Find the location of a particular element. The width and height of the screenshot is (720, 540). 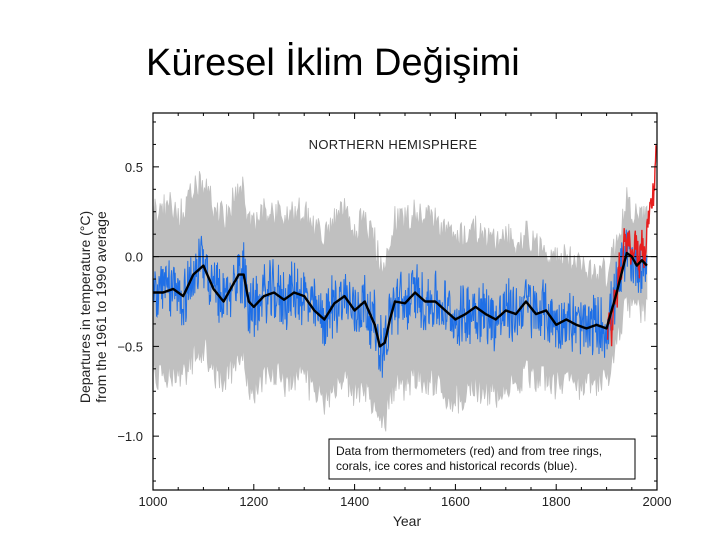

smoothed-line is located at coordinates (400, 299).